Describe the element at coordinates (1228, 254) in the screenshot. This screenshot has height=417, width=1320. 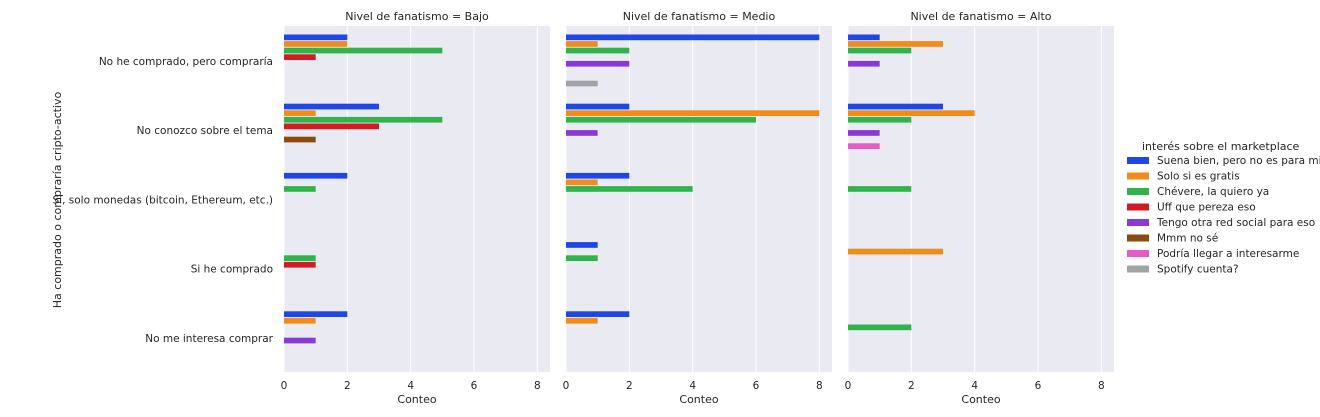
I see `legend-item-label: Podría llegar a interesarme` at that location.